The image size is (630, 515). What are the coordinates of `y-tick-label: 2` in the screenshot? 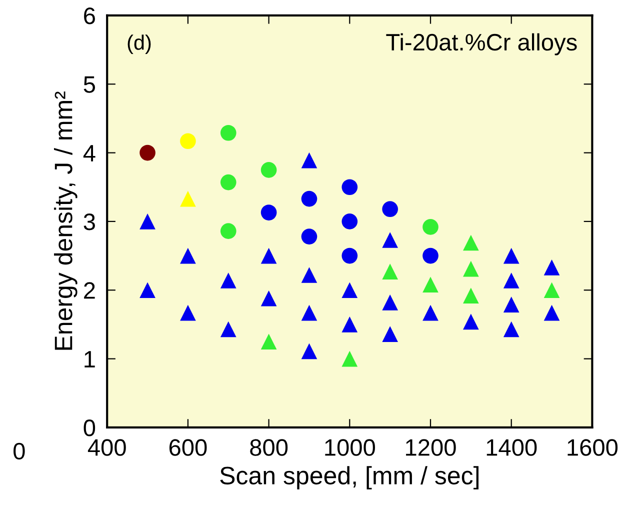 It's located at (89, 290).